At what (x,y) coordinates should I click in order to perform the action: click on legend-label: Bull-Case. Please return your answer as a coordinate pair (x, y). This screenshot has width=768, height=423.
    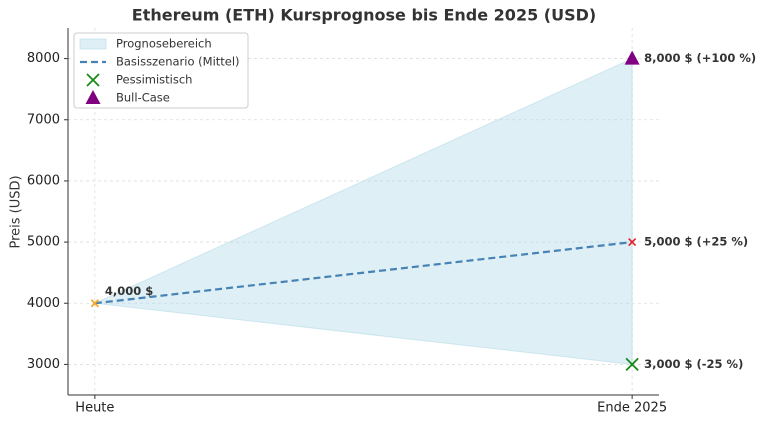
    Looking at the image, I should click on (143, 98).